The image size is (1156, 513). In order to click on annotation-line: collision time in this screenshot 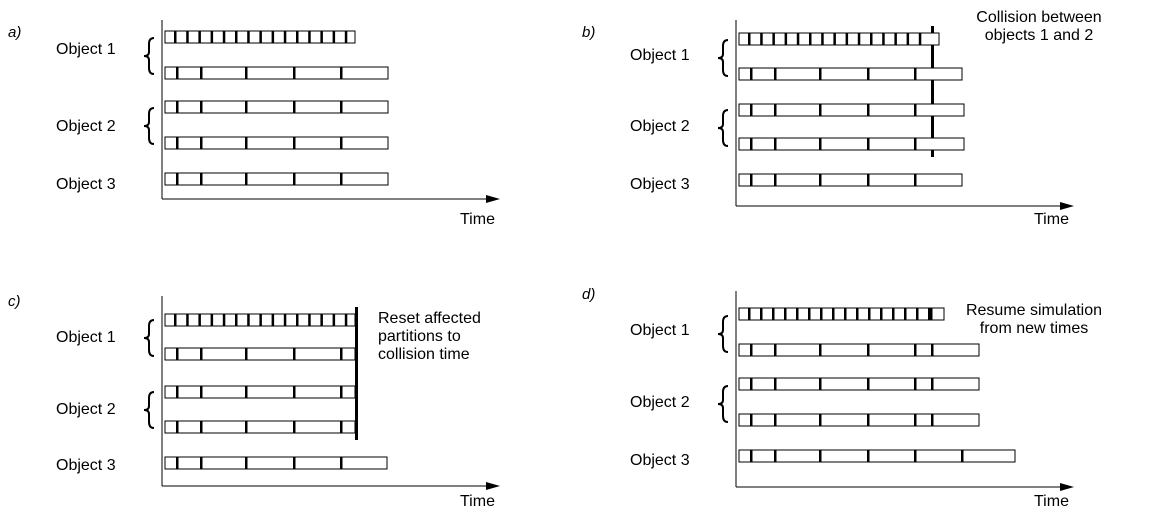, I will do `click(424, 354)`.